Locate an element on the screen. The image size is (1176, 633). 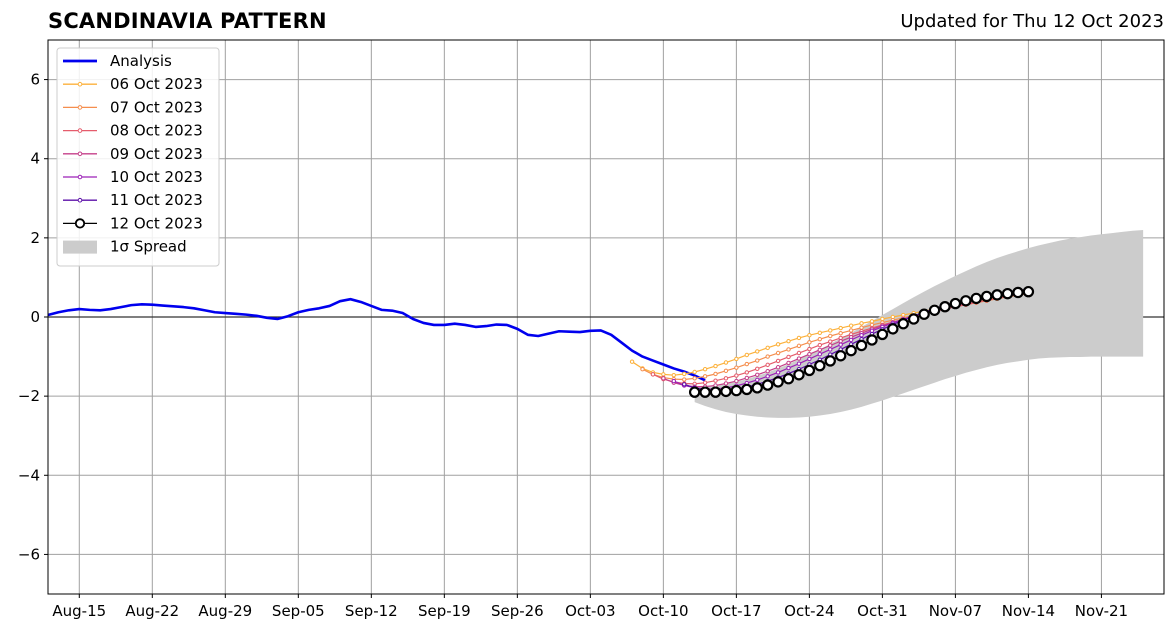
legend-swatch is located at coordinates (80, 247).